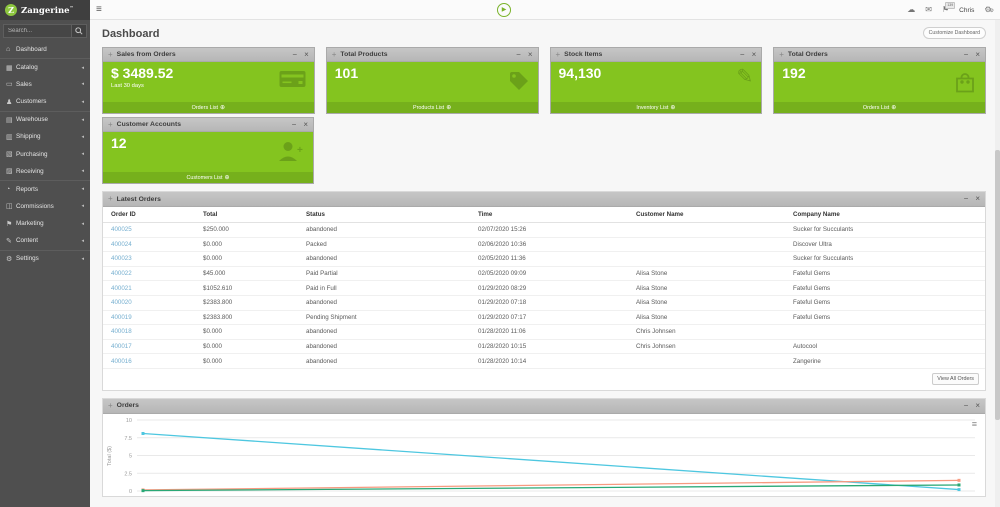 This screenshot has height=507, width=1000. What do you see at coordinates (37, 31) in the screenshot?
I see `search-input` at bounding box center [37, 31].